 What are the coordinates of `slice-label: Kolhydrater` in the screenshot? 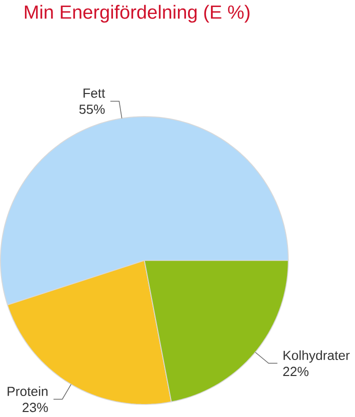 It's located at (317, 356).